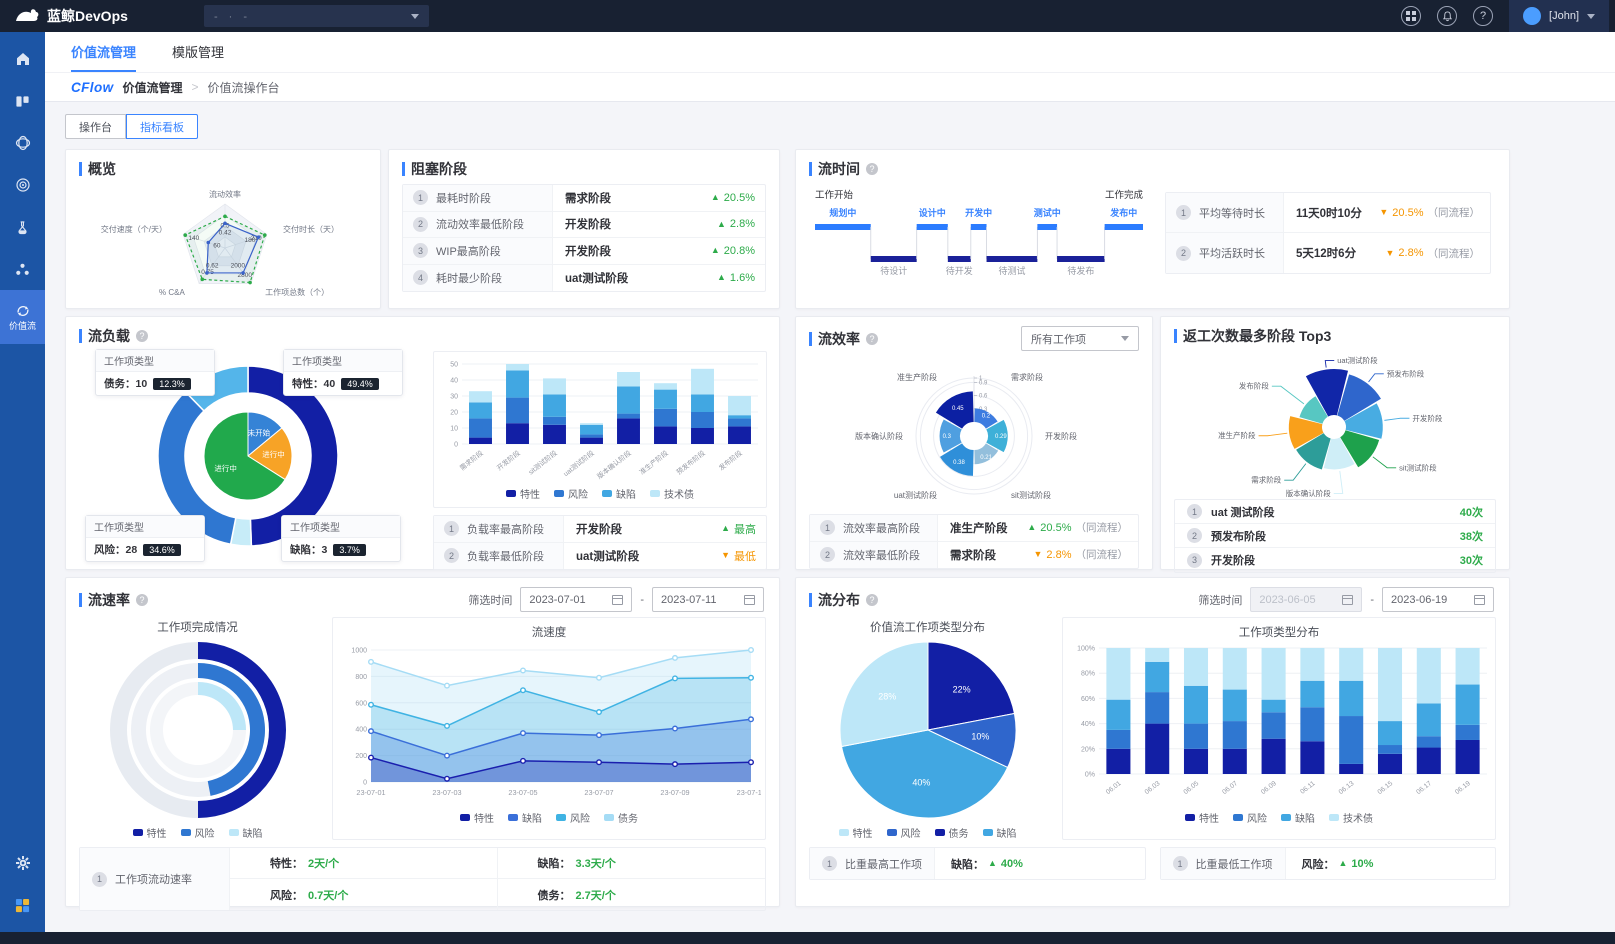 This screenshot has height=944, width=1615. Describe the element at coordinates (1306, 599) in the screenshot. I see `date-from-input: 2023-06-05` at that location.